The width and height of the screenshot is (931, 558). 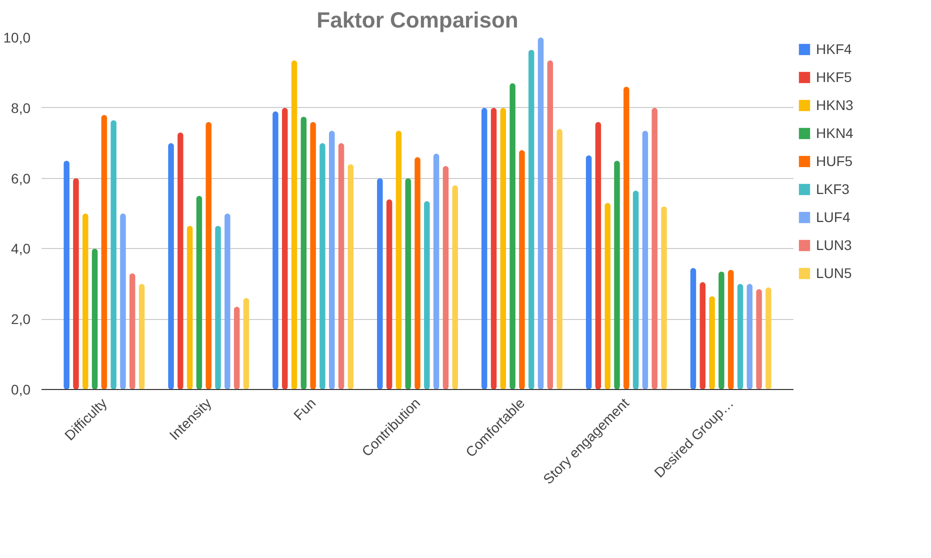 I want to click on y-tick-label: 8,0, so click(x=21, y=108).